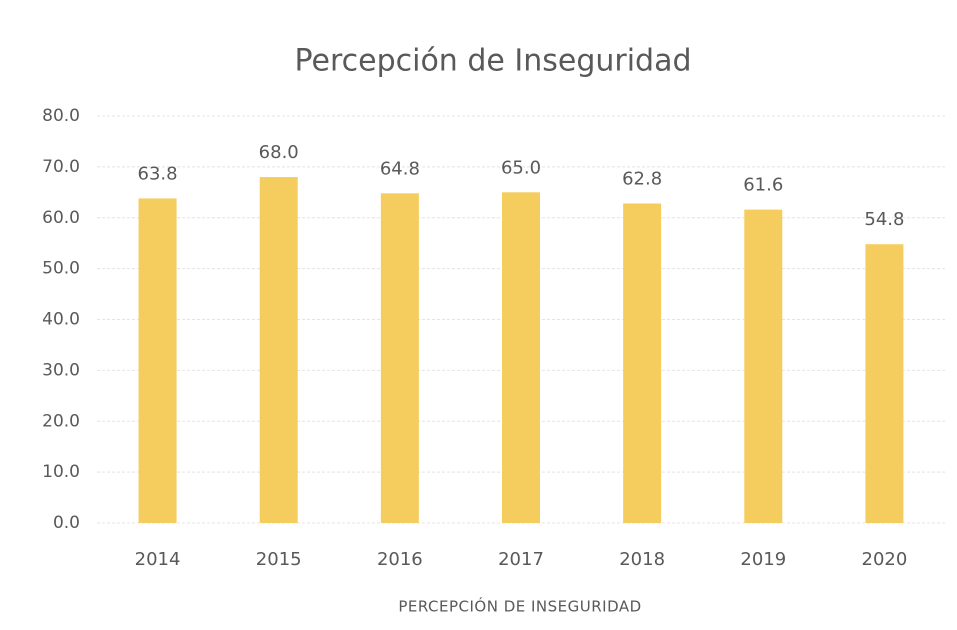 This screenshot has height=630, width=957. Describe the element at coordinates (61, 218) in the screenshot. I see `y-tick-label: 60.0` at that location.